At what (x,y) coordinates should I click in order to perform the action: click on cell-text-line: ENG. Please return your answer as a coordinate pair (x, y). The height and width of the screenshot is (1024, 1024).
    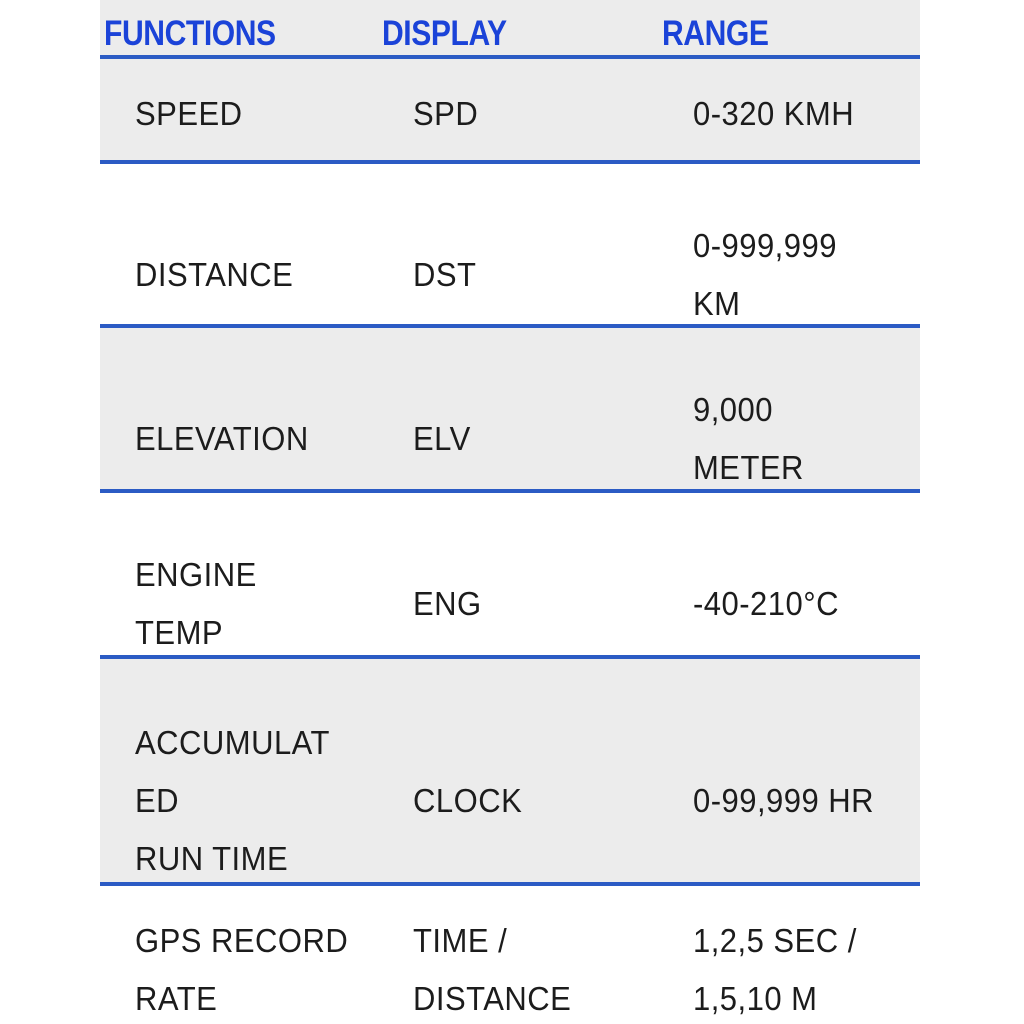
    Looking at the image, I should click on (447, 603).